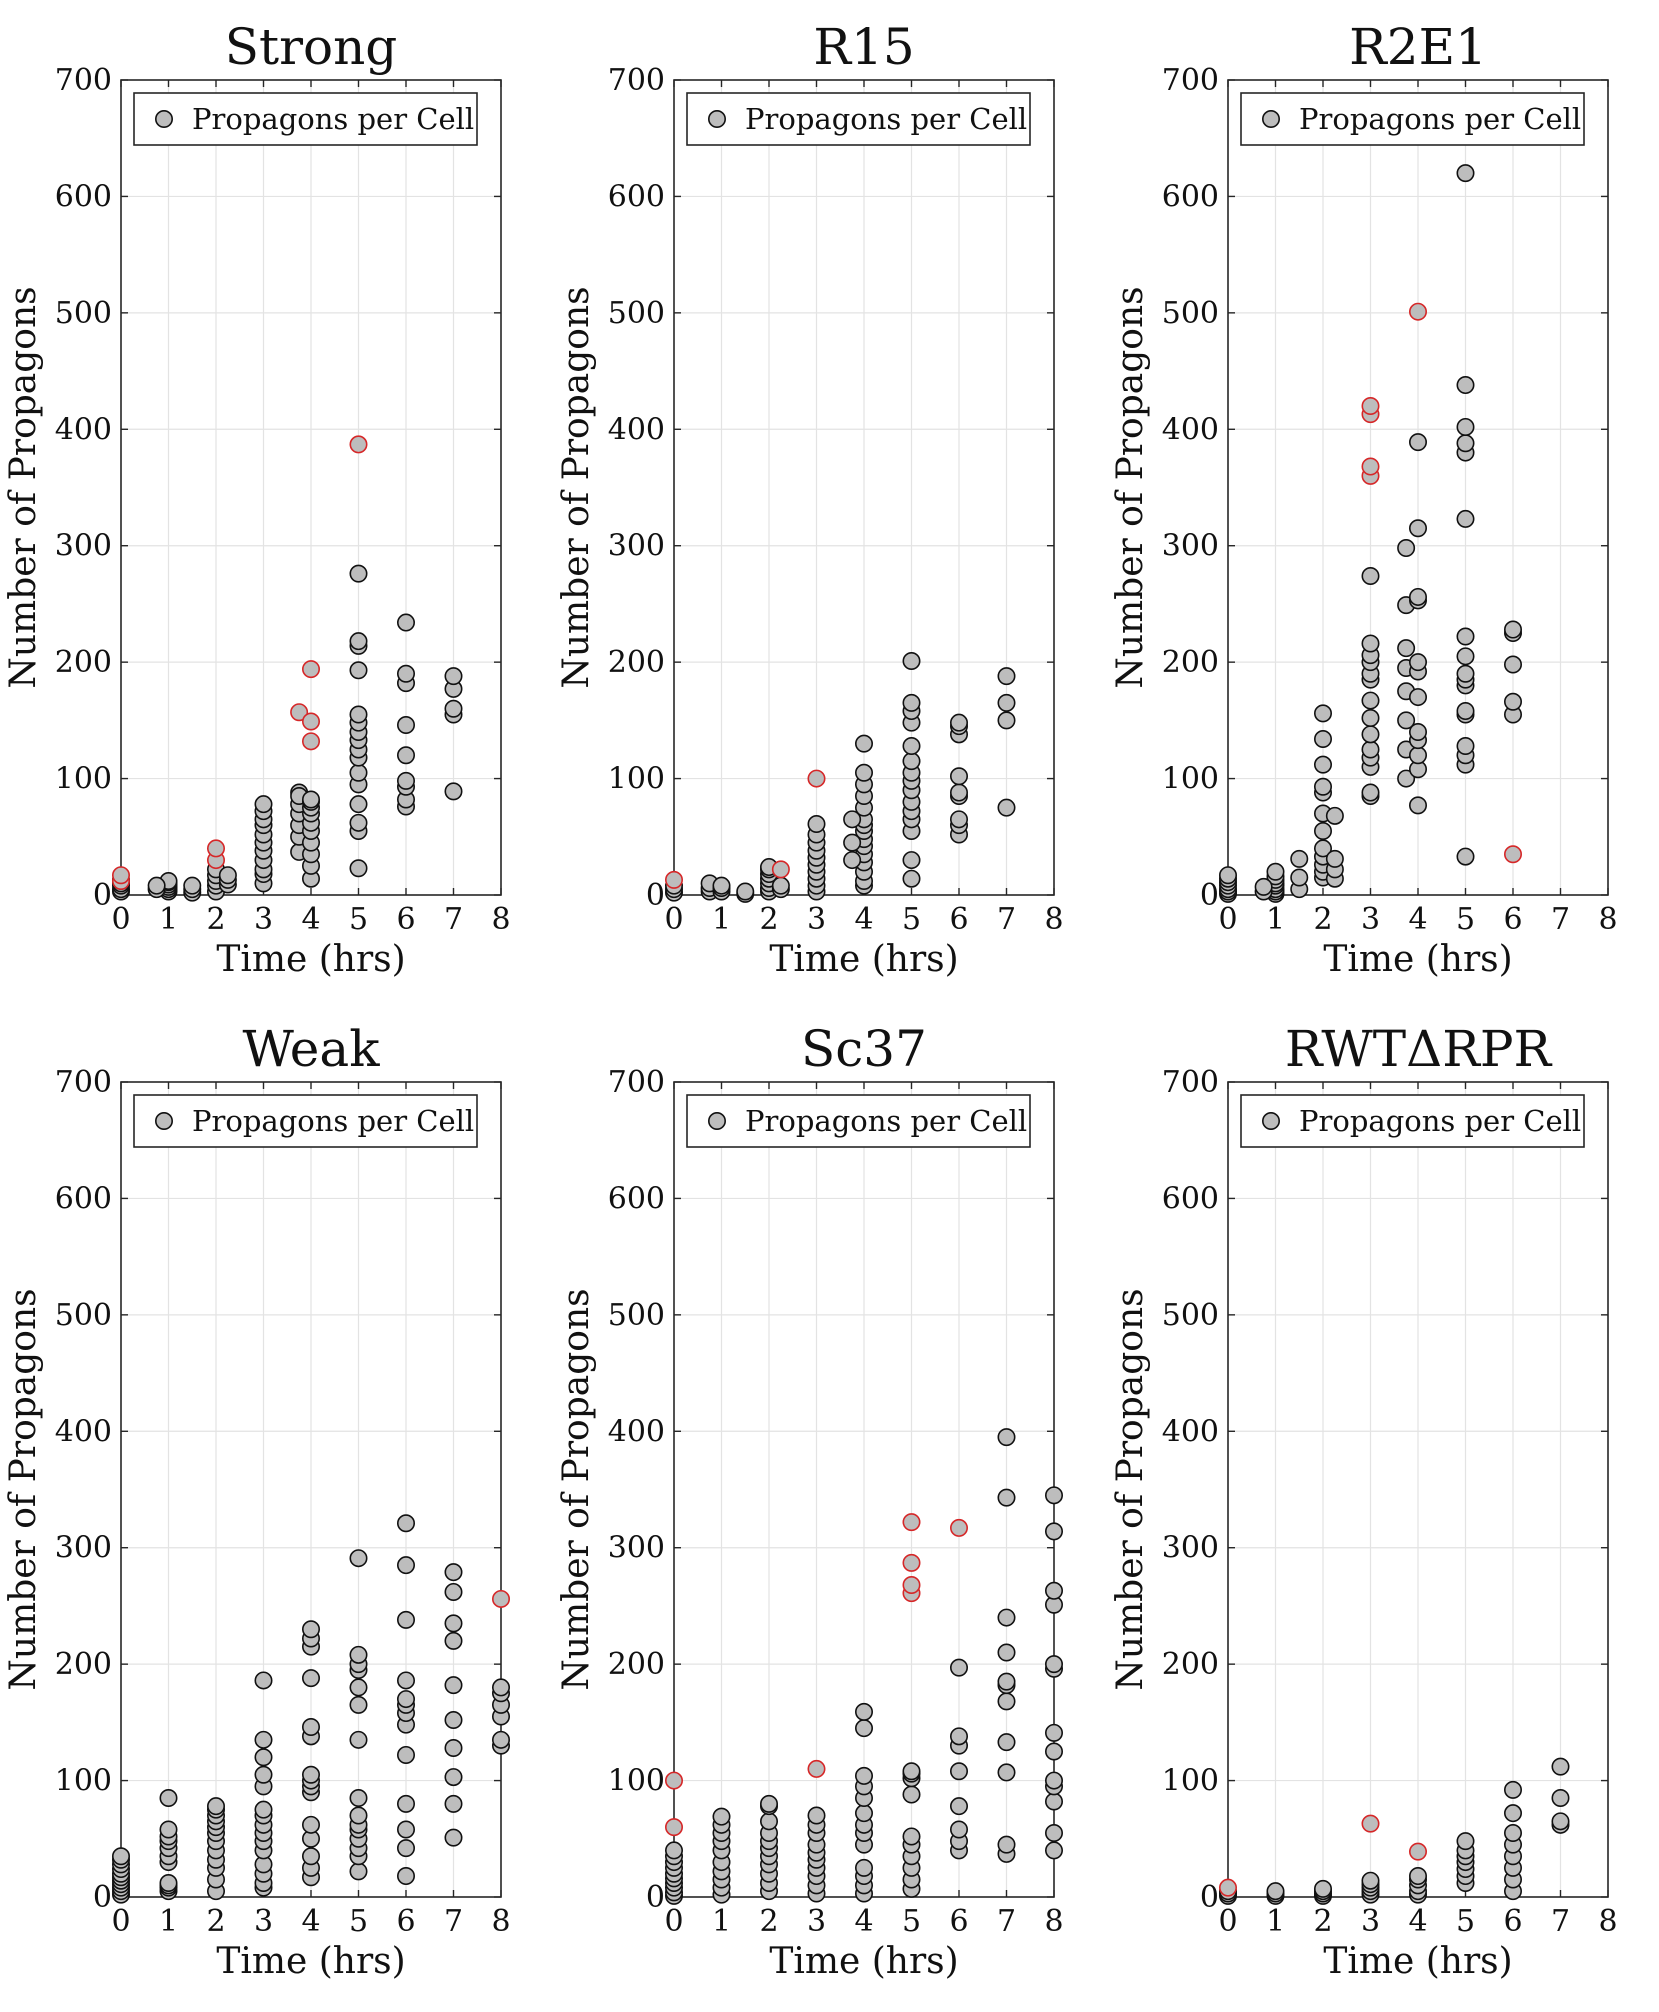 The height and width of the screenshot is (2012, 1659). I want to click on y-tick-label: 300, so click(636, 1548).